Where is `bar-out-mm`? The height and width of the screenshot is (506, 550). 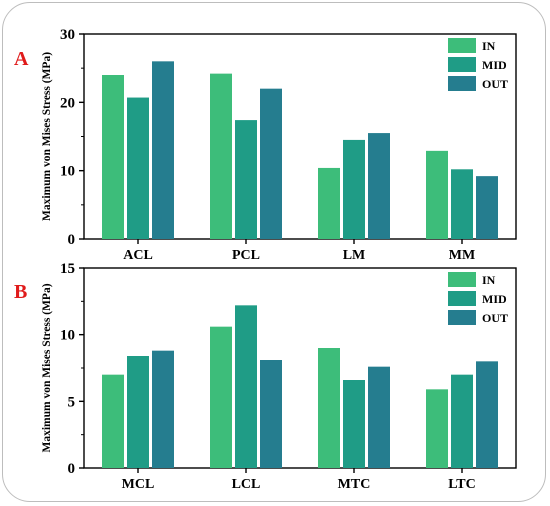 bar-out-mm is located at coordinates (487, 207).